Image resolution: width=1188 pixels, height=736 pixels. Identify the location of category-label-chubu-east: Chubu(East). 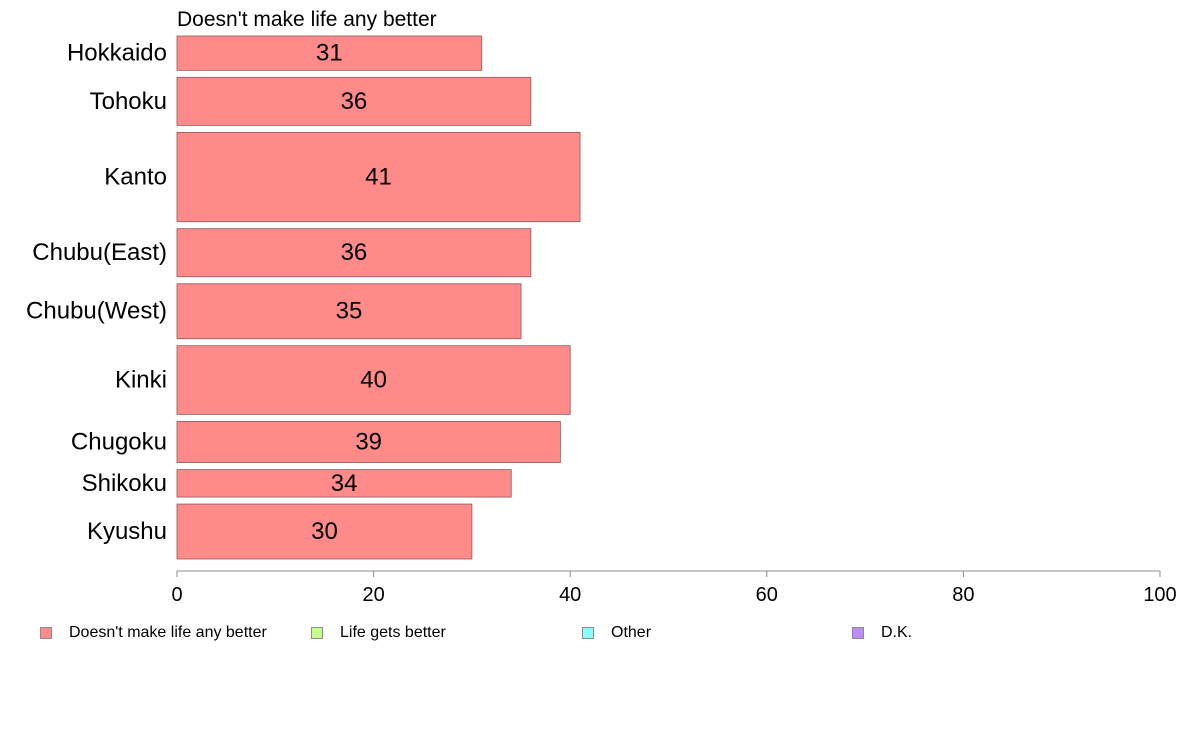
(99, 252).